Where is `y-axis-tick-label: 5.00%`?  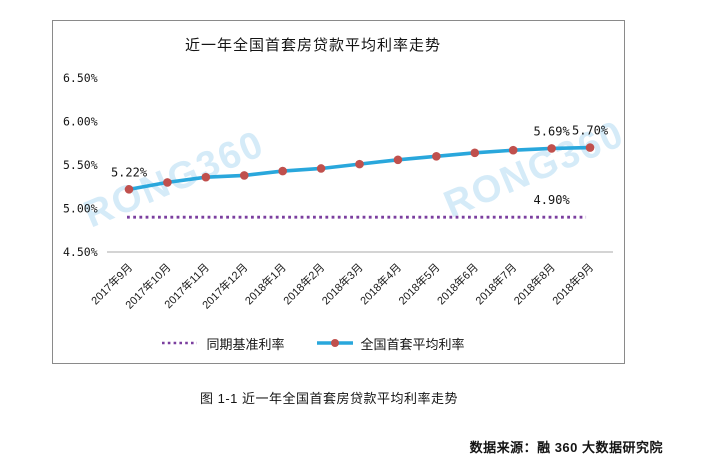 y-axis-tick-label: 5.00% is located at coordinates (80, 209).